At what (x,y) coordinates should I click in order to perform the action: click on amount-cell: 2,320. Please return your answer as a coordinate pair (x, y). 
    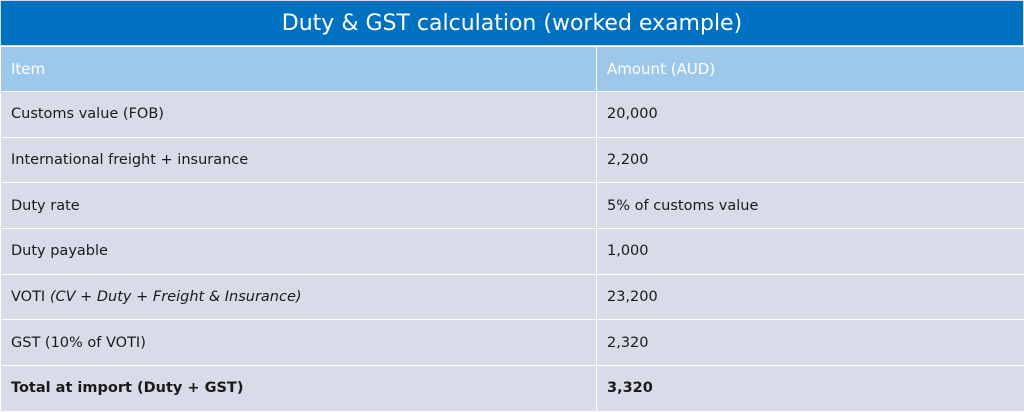
    Looking at the image, I should click on (810, 343).